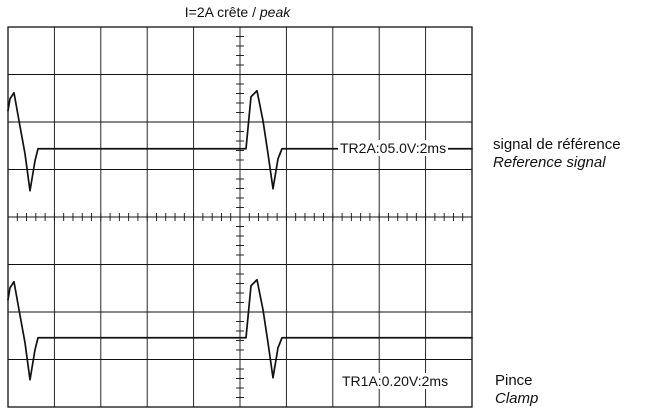 The height and width of the screenshot is (415, 655). What do you see at coordinates (393, 148) in the screenshot?
I see `top-trace-readout: TR2A:05.0V:2ms` at bounding box center [393, 148].